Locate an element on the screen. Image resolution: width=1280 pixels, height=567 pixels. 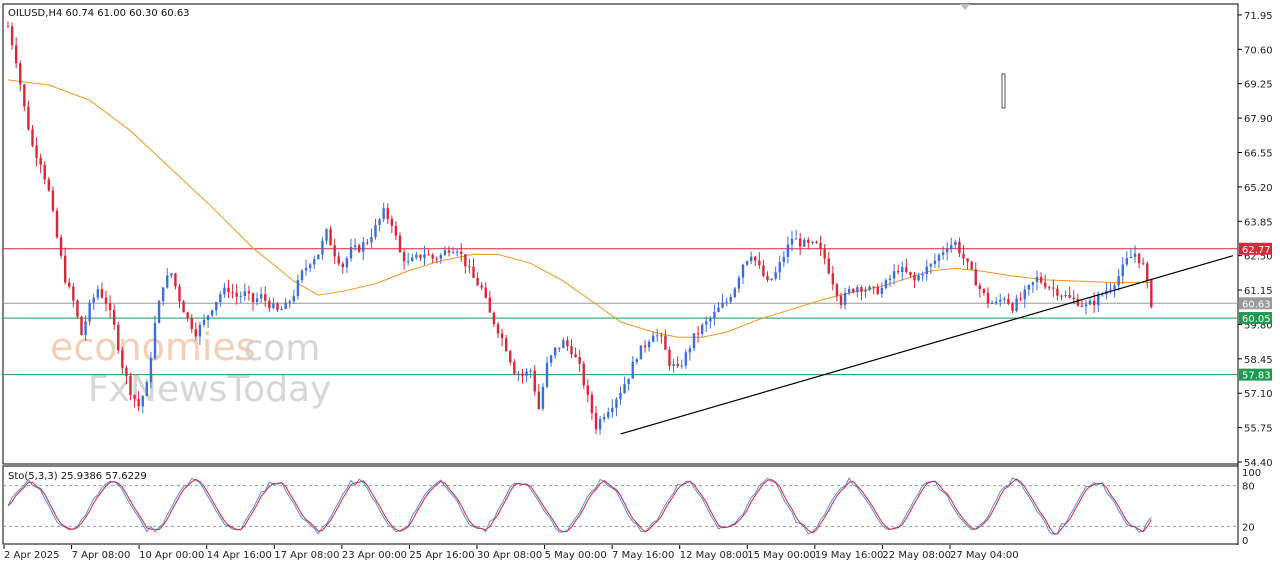
price-tick-label: 58.45 is located at coordinates (1258, 360).